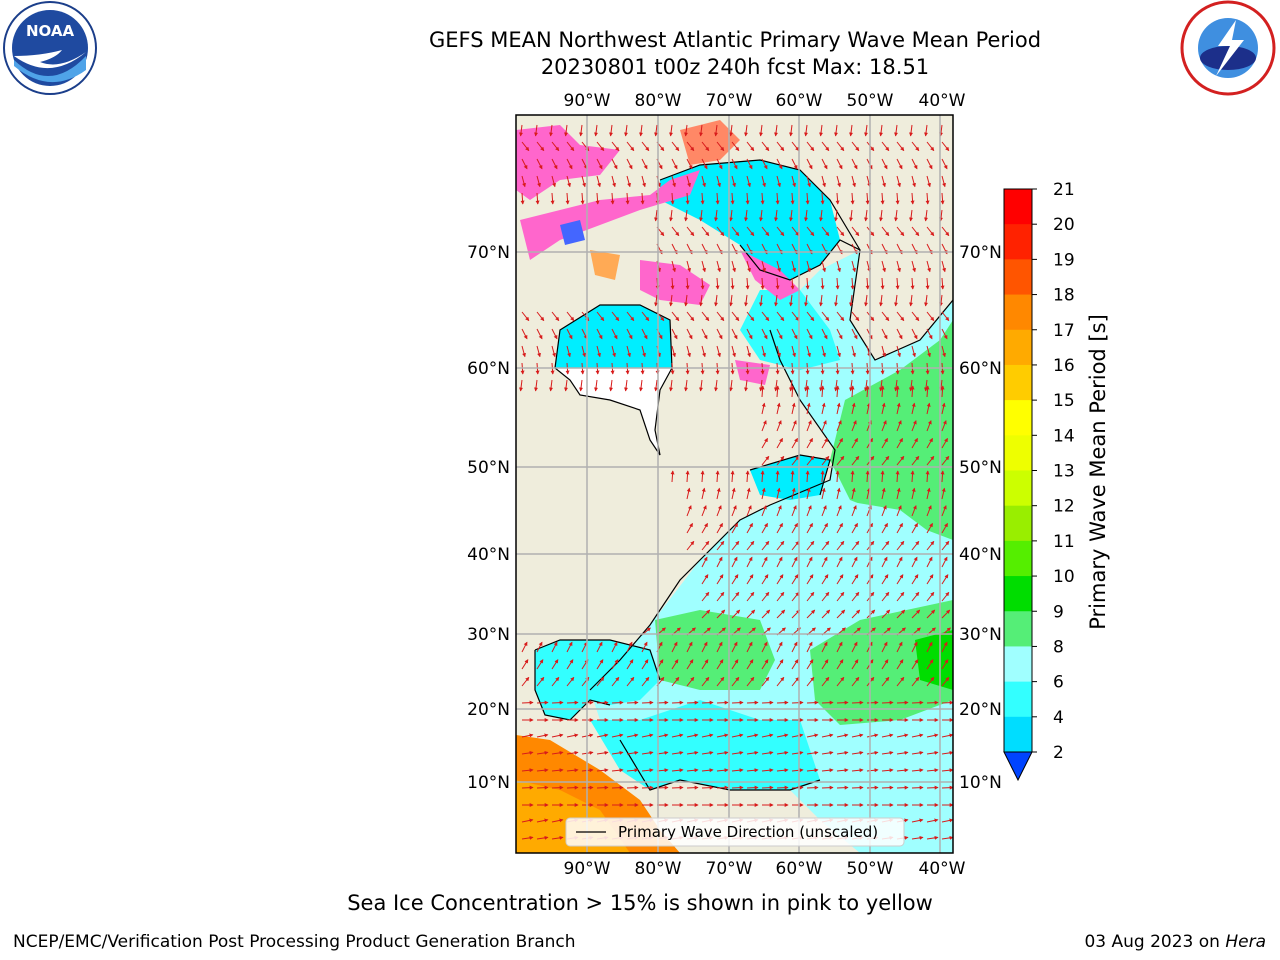  What do you see at coordinates (658, 869) in the screenshot?
I see `lon-label: 80°W` at bounding box center [658, 869].